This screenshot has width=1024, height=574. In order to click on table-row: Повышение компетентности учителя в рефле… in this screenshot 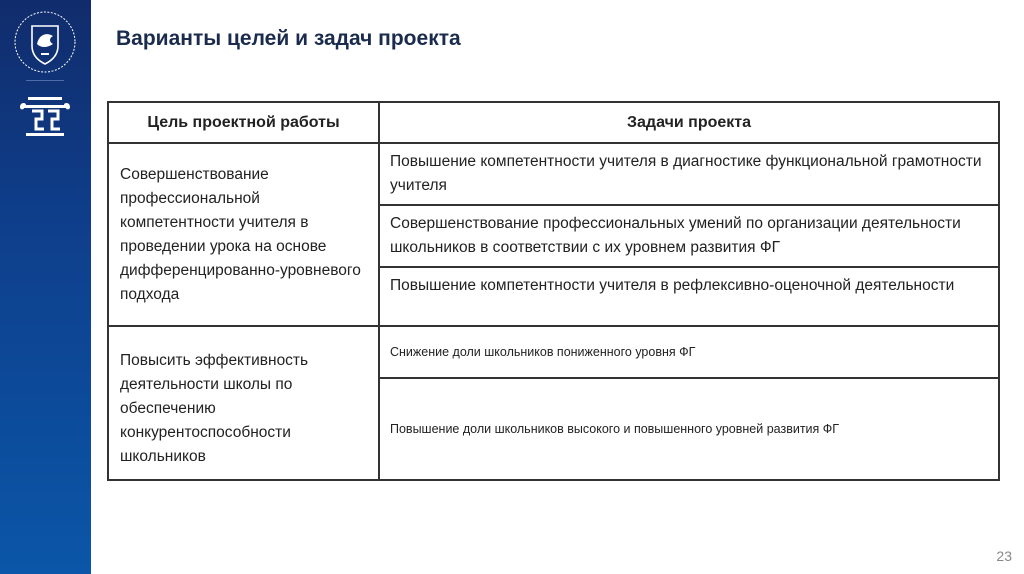, I will do `click(554, 296)`.